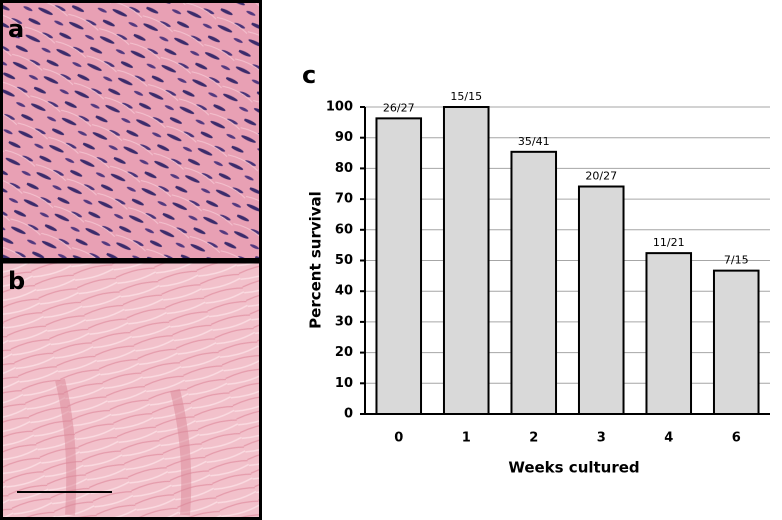 The image size is (782, 520). What do you see at coordinates (668, 438) in the screenshot?
I see `x-tick-label: 4` at bounding box center [668, 438].